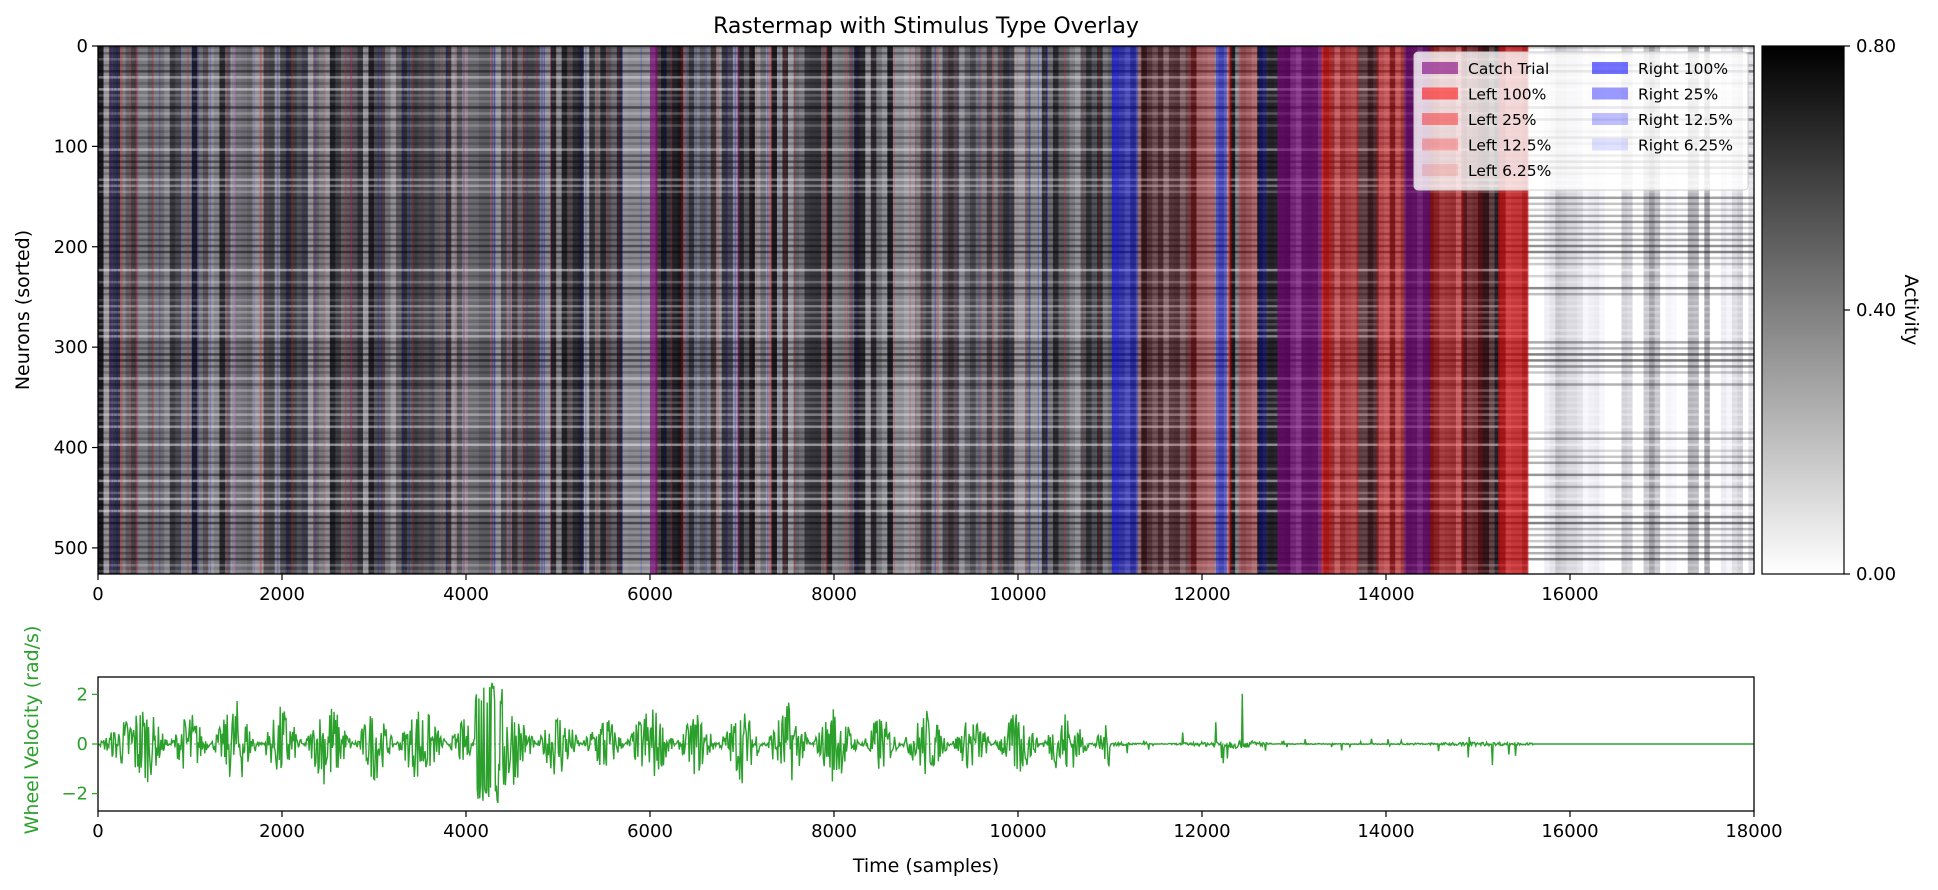 This screenshot has width=1938, height=890. What do you see at coordinates (1876, 310) in the screenshot?
I see `colorbar-tick-label: 0.40` at bounding box center [1876, 310].